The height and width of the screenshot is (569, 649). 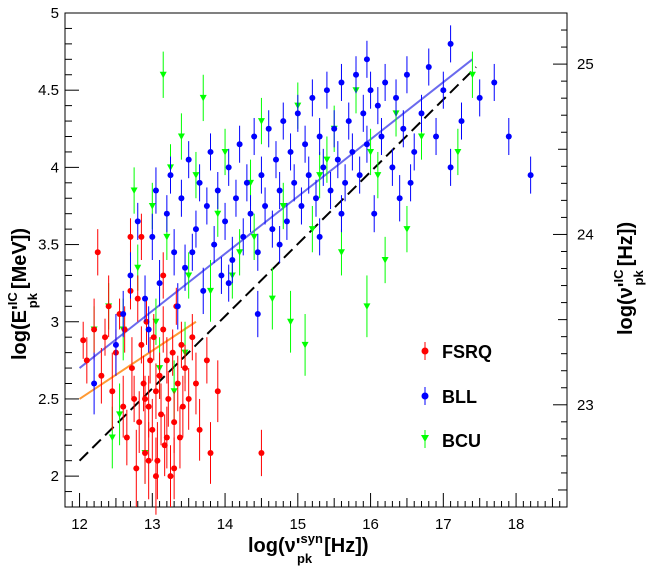 What do you see at coordinates (137, 360) in the screenshot?
I see `fit-line` at bounding box center [137, 360].